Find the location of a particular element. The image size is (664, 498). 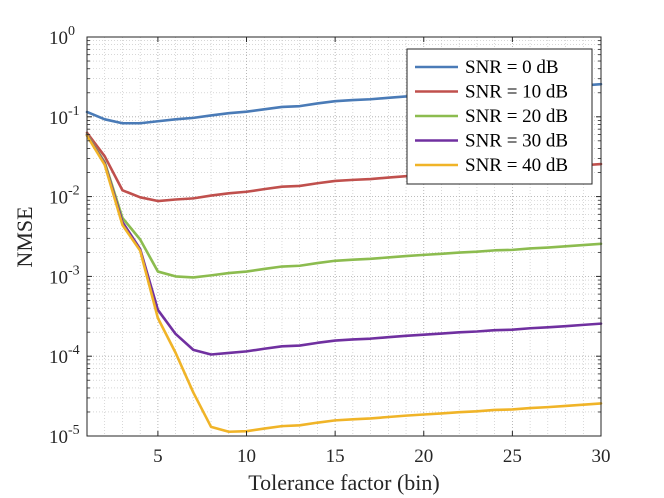

y-tick-label: 10⁻³ is located at coordinates (64, 275).